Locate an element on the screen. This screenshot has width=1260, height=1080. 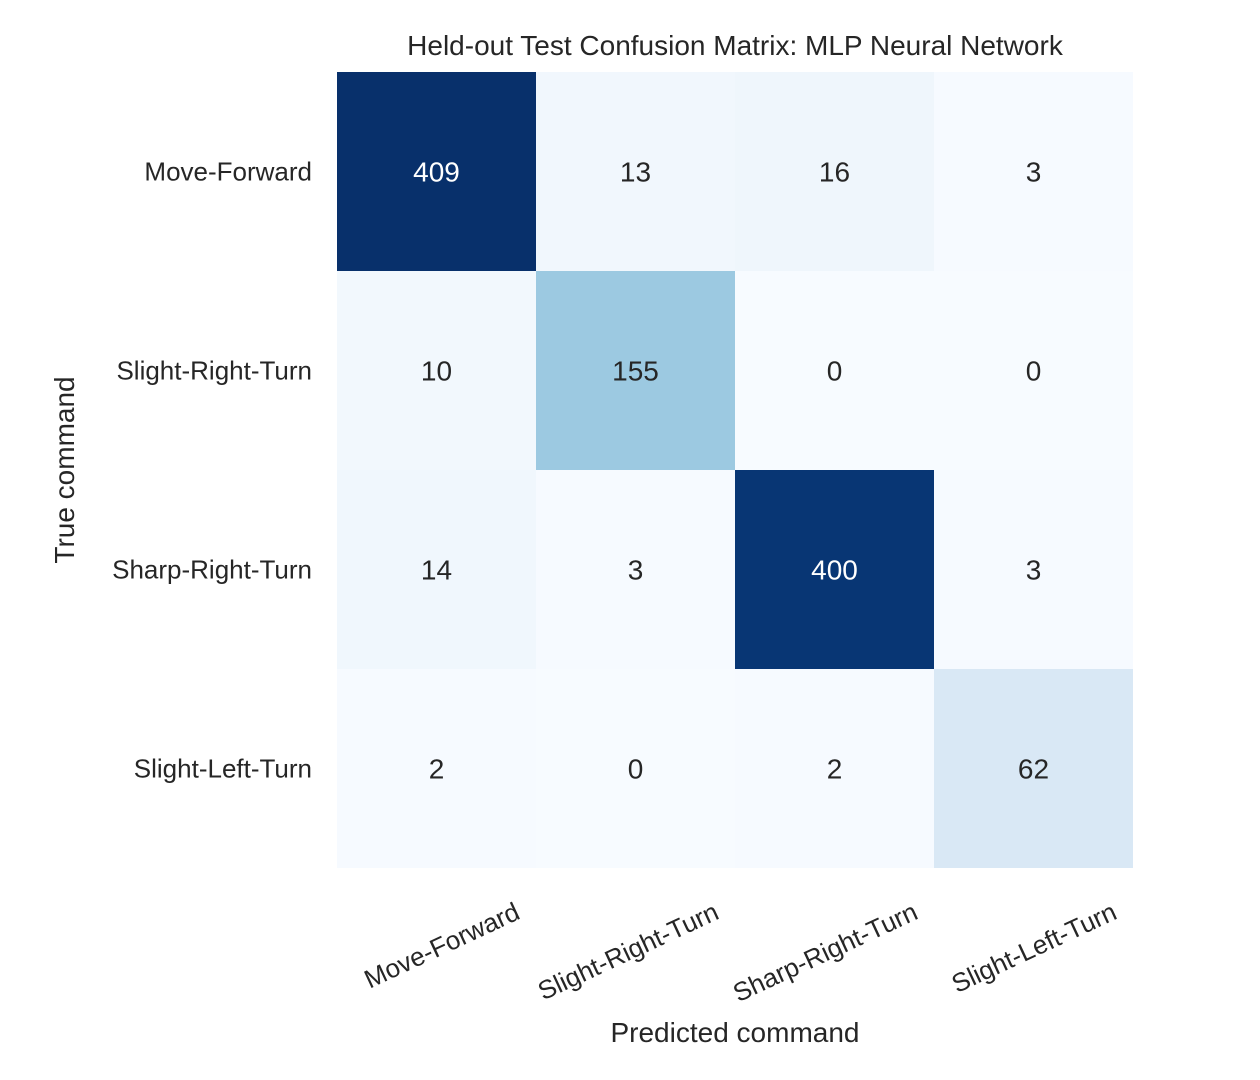
x-axis-label: Predicted command is located at coordinates (734, 1032).